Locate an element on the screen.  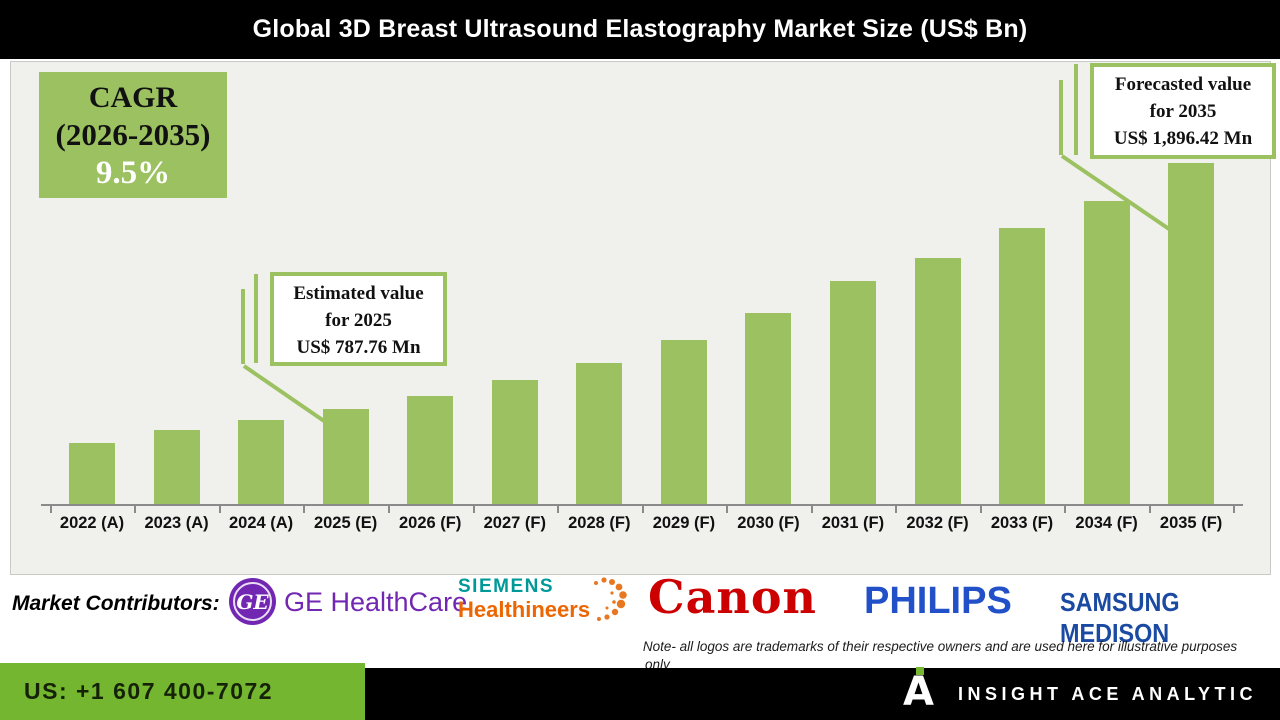
bar-2023-A is located at coordinates (176, 467).